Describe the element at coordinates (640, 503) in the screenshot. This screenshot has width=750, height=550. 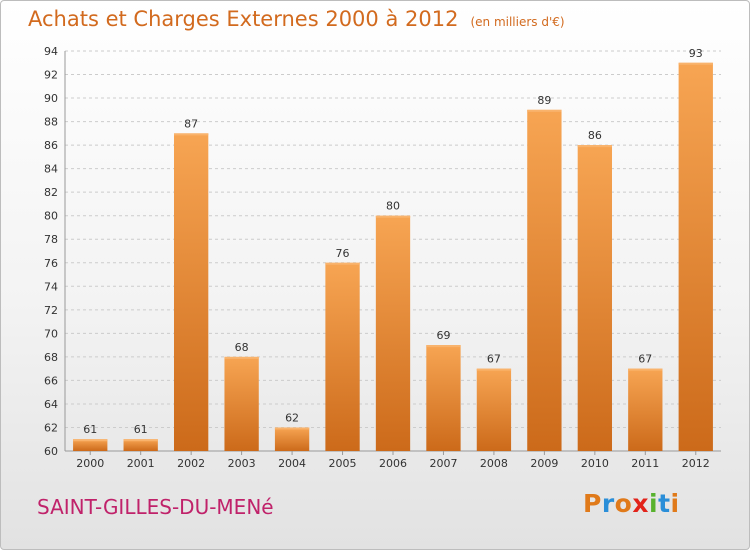
I see `logo-letter: x` at that location.